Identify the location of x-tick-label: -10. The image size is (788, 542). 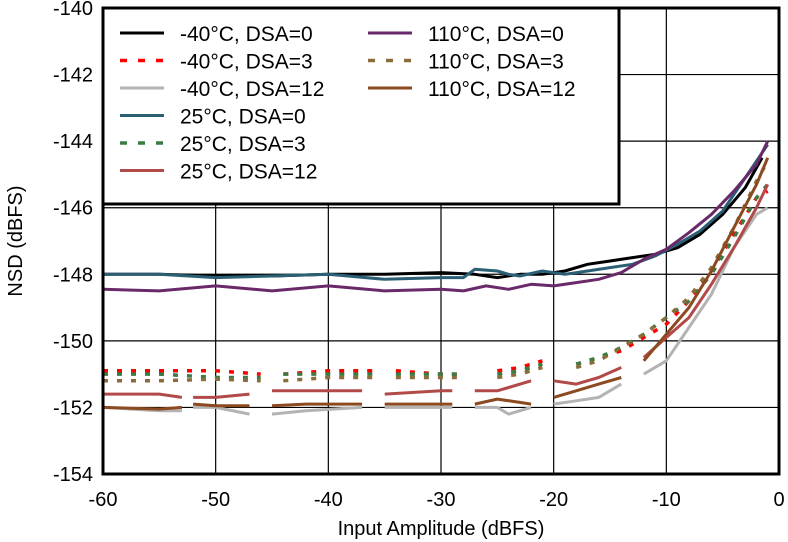
(666, 500).